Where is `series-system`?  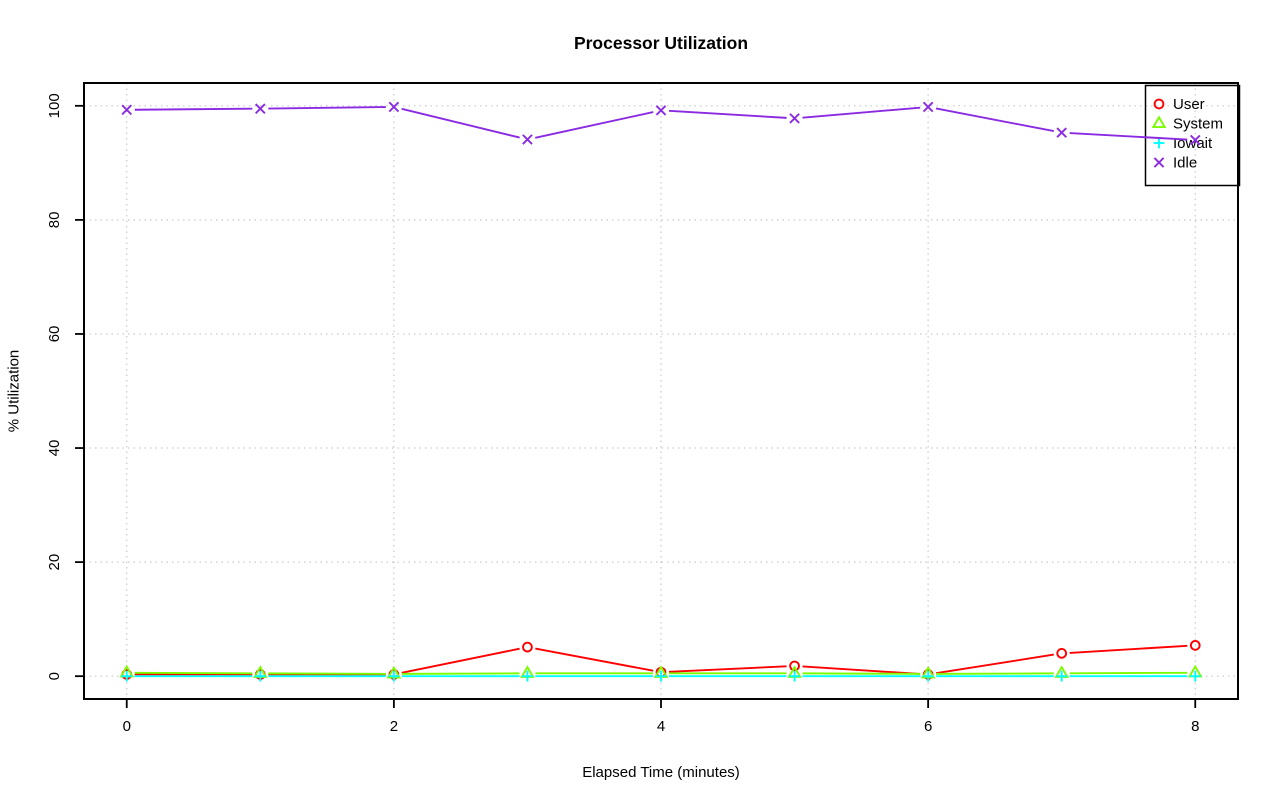
series-system is located at coordinates (661, 671).